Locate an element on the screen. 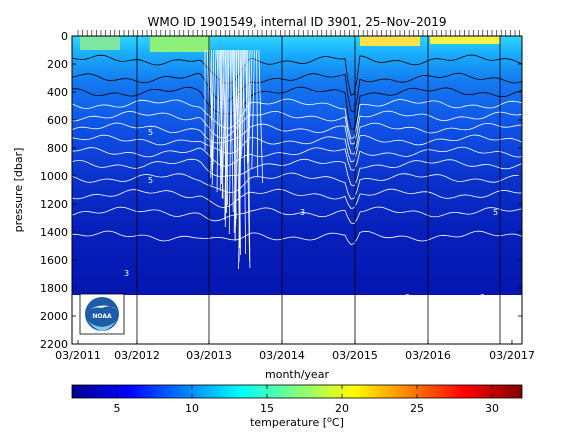 This screenshot has width=576, height=432. y-tick-label: 1800 is located at coordinates (54, 288).